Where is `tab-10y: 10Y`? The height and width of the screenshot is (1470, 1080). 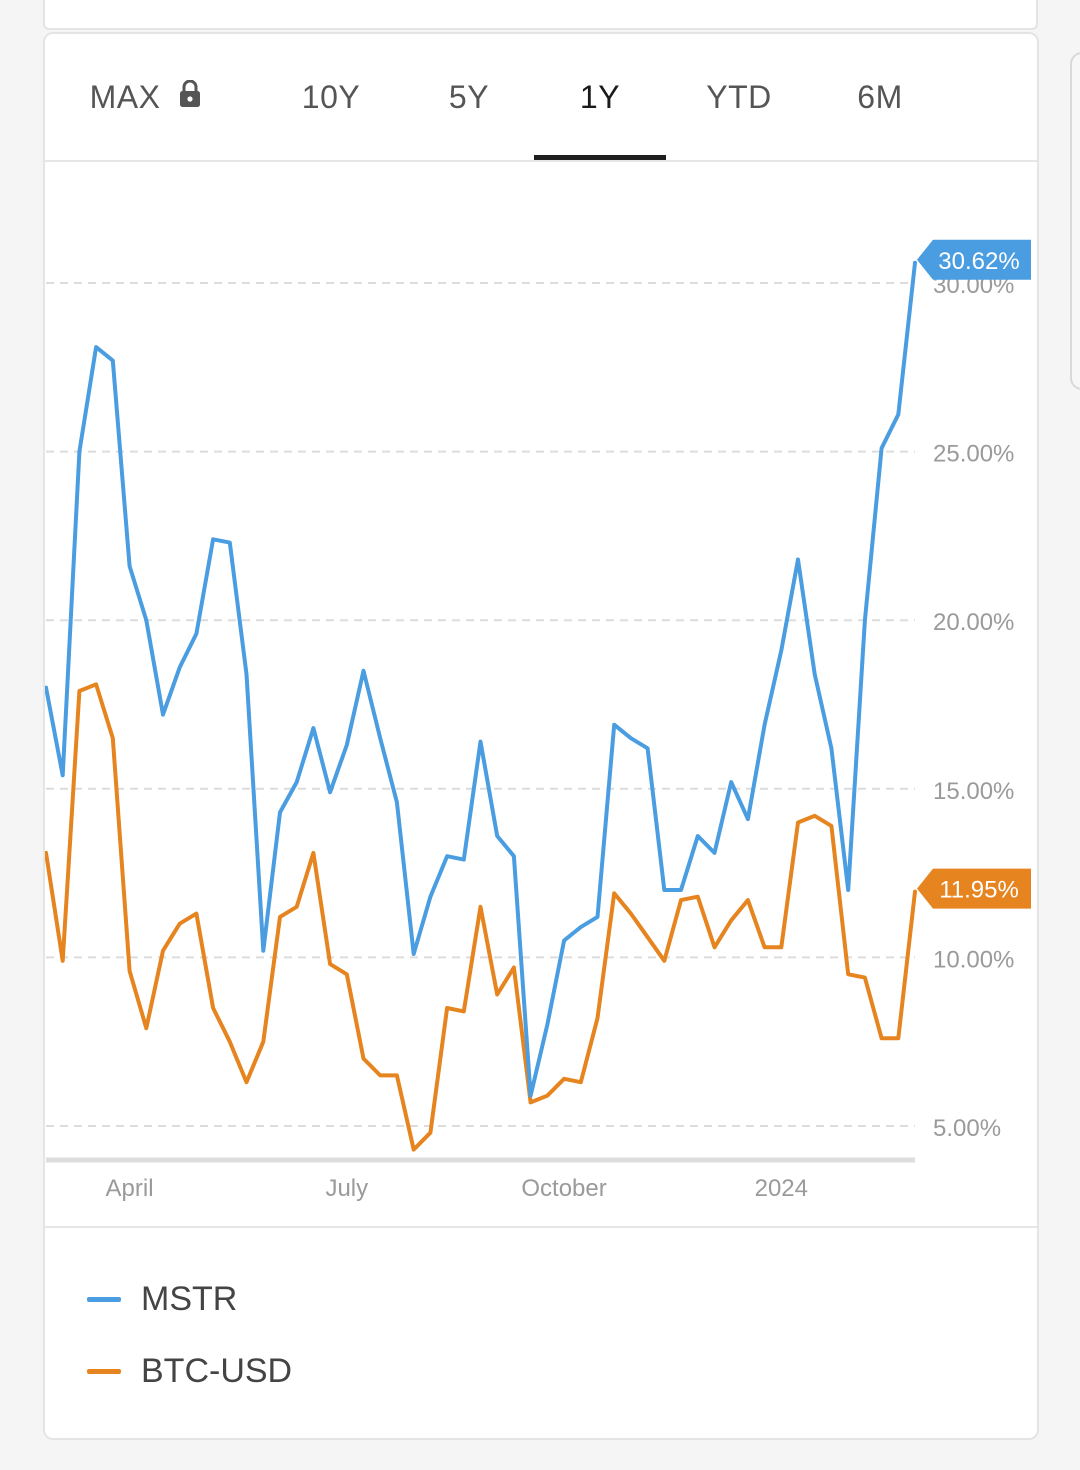 tab-10y: 10Y is located at coordinates (331, 97).